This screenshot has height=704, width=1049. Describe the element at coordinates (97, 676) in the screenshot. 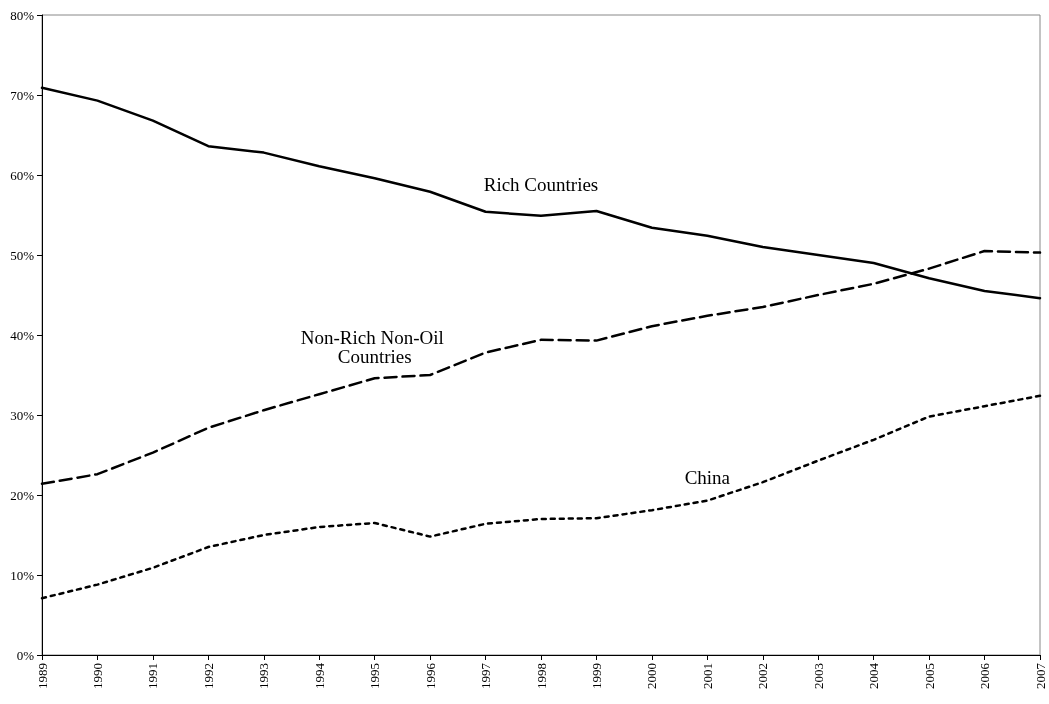

I see `x-tick-label: 1990` at that location.